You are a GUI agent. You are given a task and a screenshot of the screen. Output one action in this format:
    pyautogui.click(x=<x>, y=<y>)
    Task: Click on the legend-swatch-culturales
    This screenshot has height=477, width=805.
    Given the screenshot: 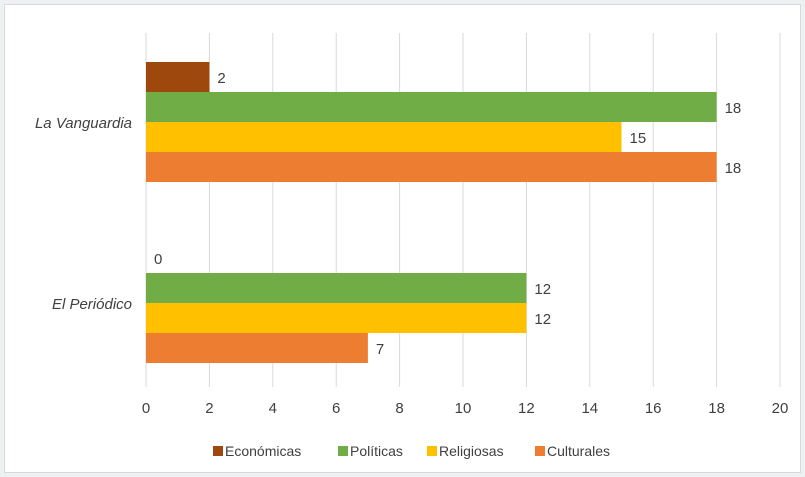 What is the action you would take?
    pyautogui.click(x=540, y=451)
    